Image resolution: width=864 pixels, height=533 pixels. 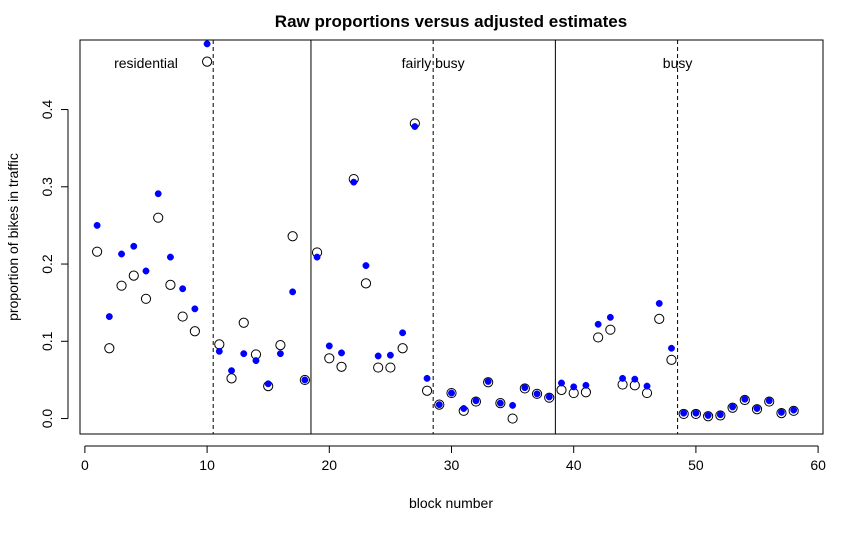 I want to click on y-axis-label: proportion of bikes in traffic, so click(x=13, y=237).